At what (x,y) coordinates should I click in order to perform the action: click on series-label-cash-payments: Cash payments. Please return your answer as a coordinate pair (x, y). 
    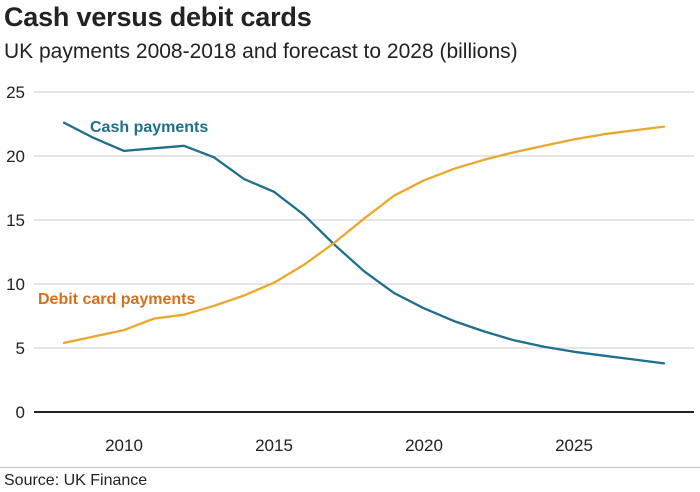
    Looking at the image, I should click on (149, 127).